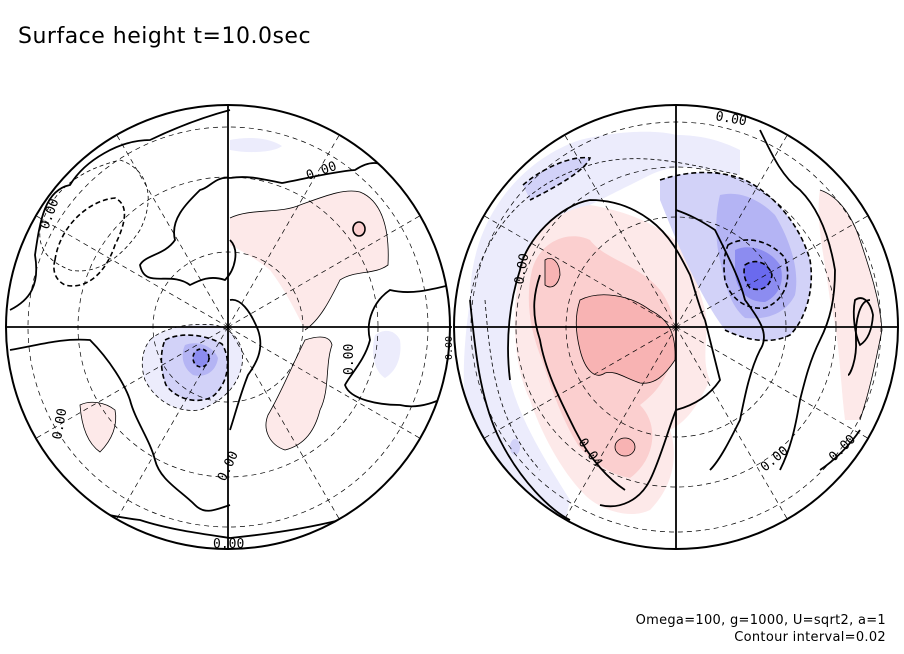  Describe the element at coordinates (359, 229) in the screenshot. I see `positive-max` at that location.